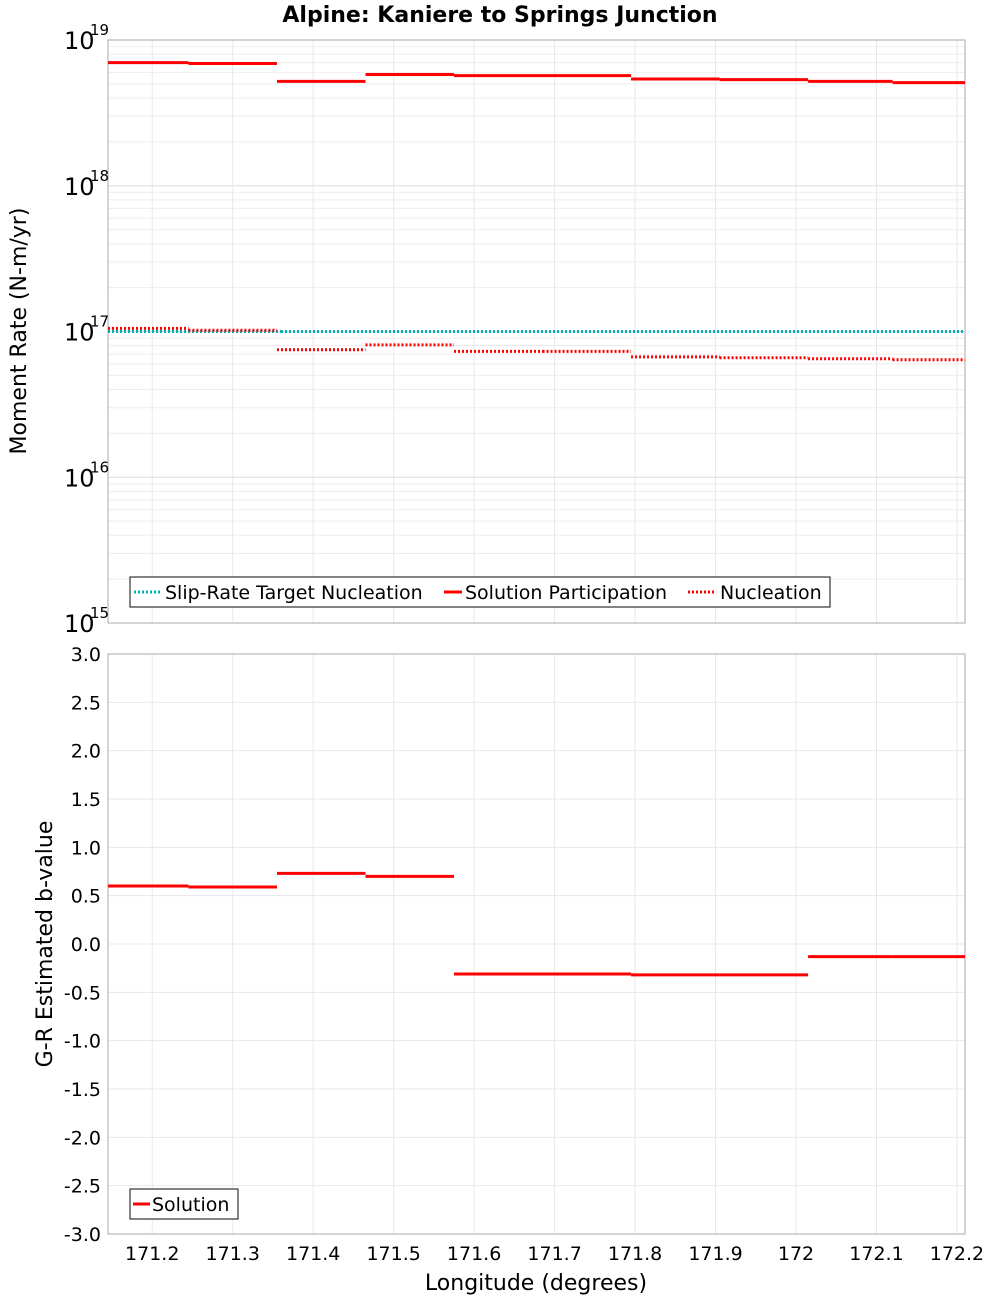 This screenshot has width=1000, height=1300. I want to click on y-tick-exponent: 16, so click(99, 467).